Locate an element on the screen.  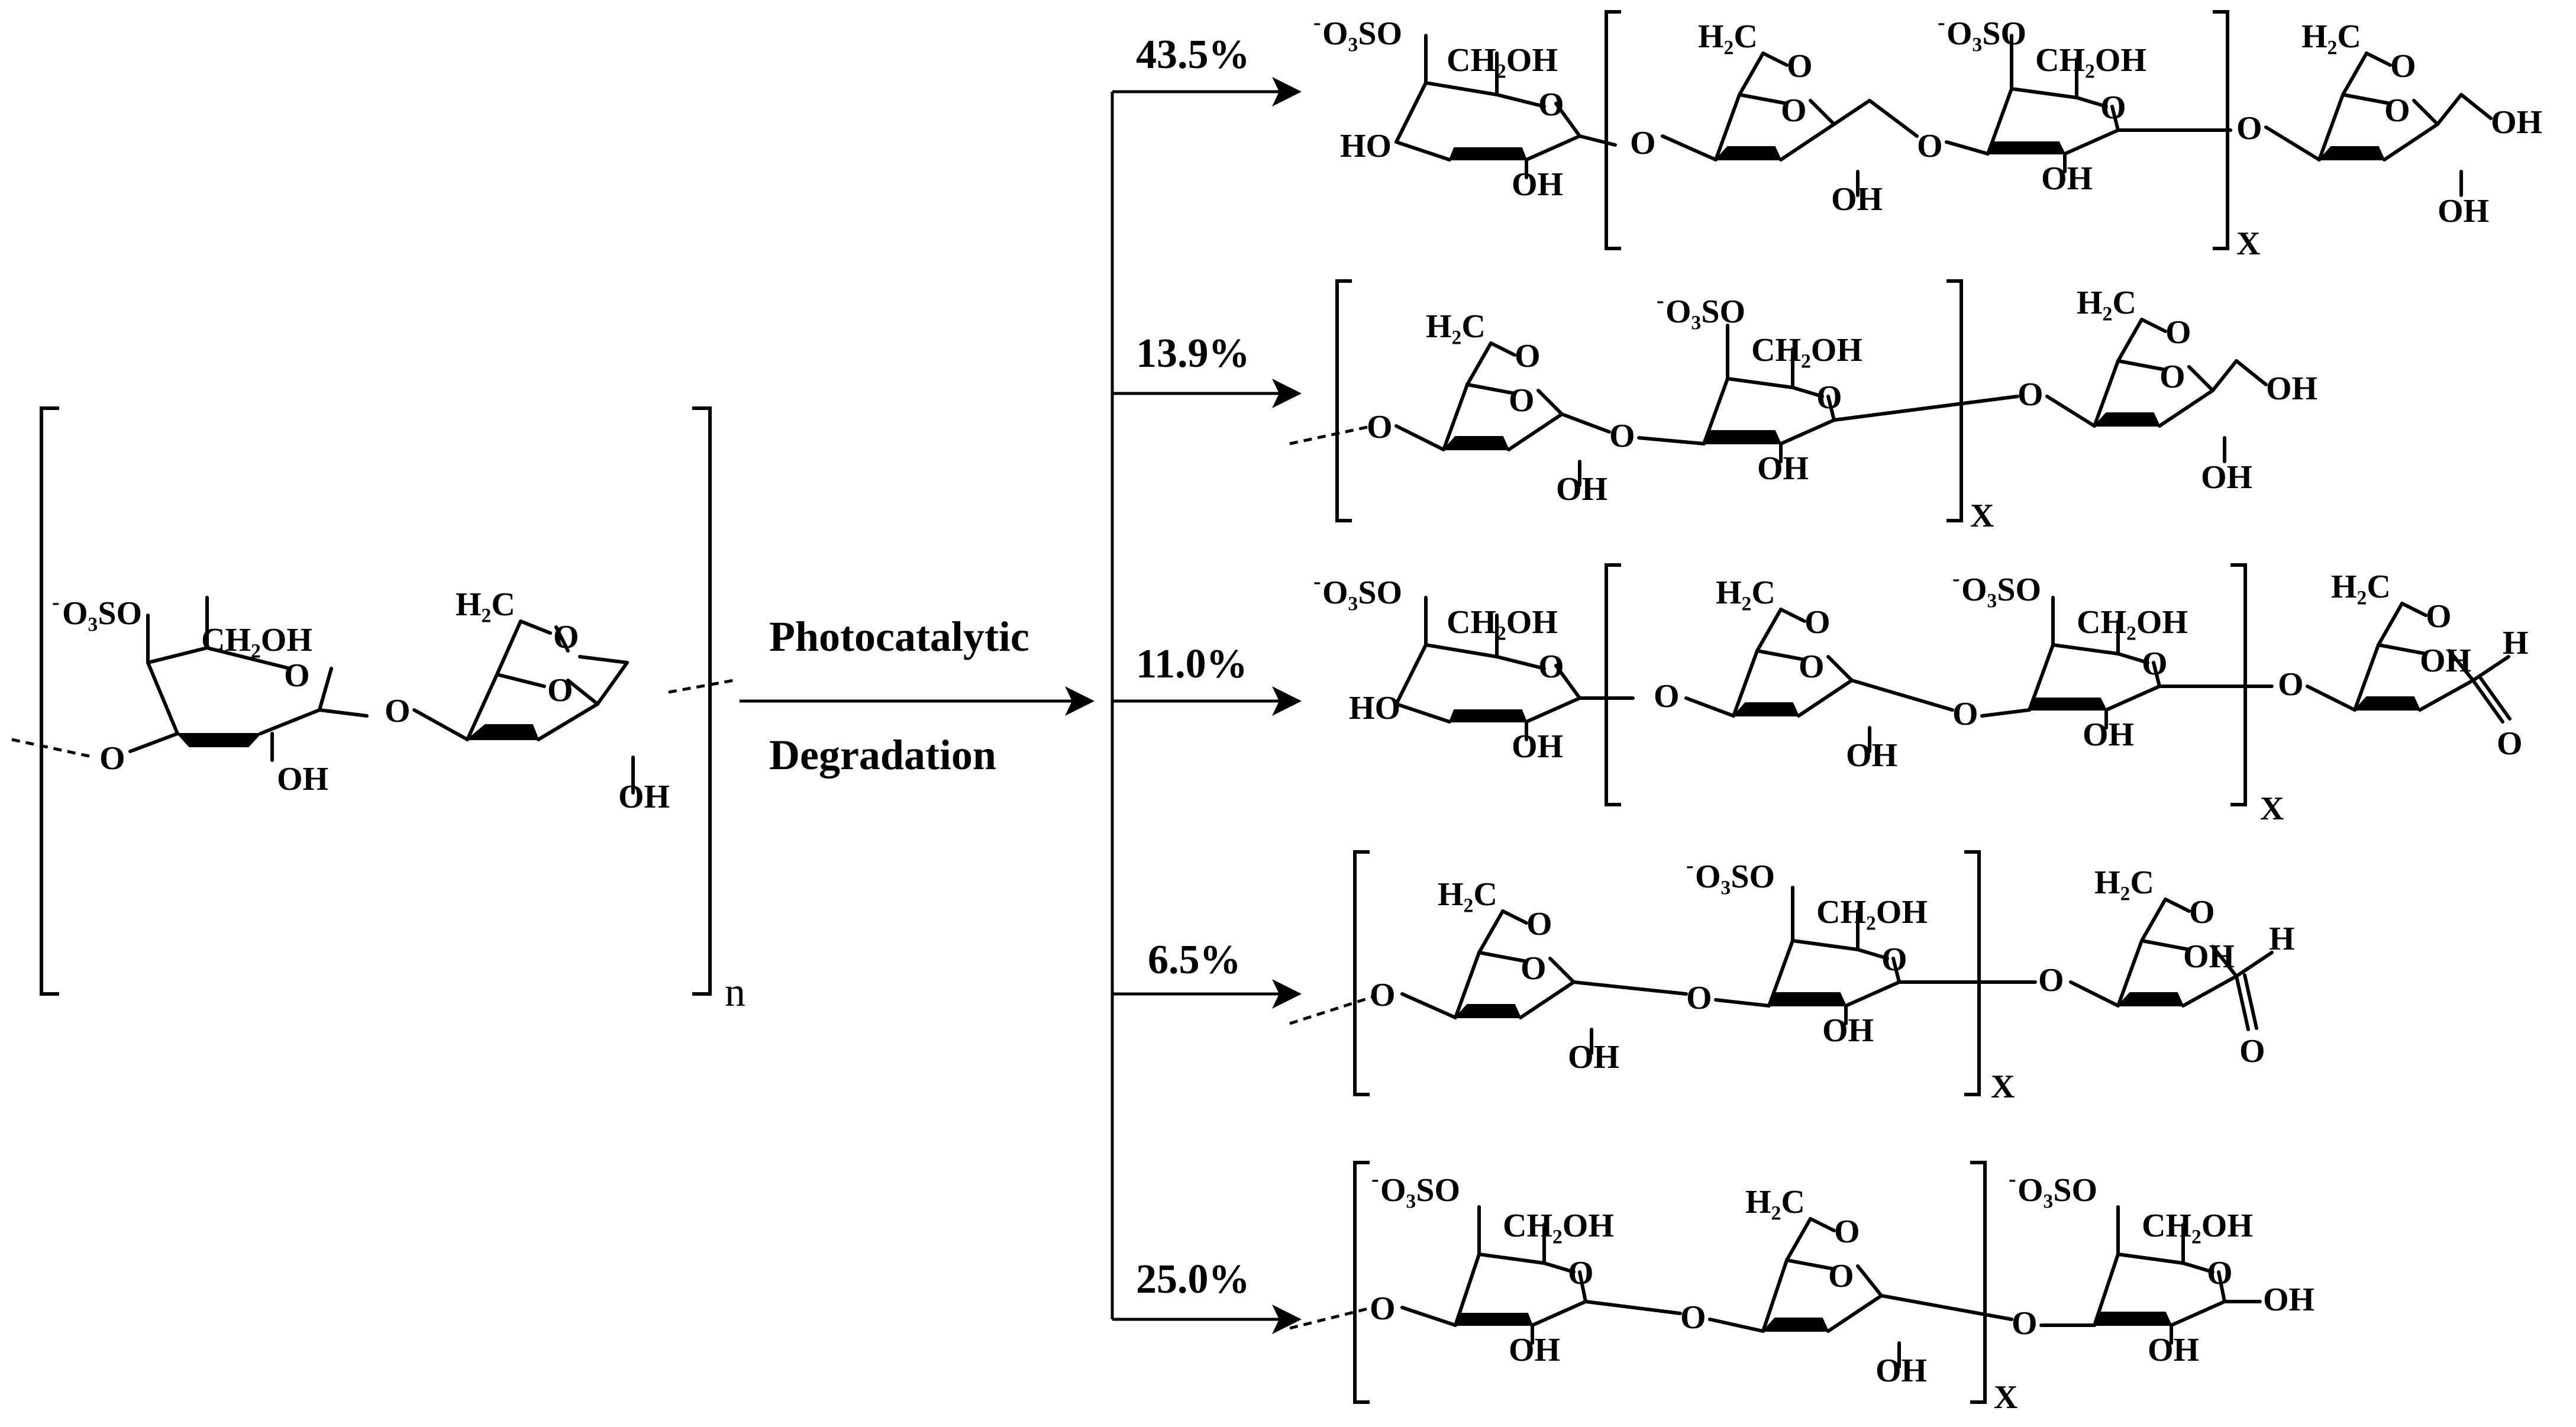
left-bracket is located at coordinates (49, 701).